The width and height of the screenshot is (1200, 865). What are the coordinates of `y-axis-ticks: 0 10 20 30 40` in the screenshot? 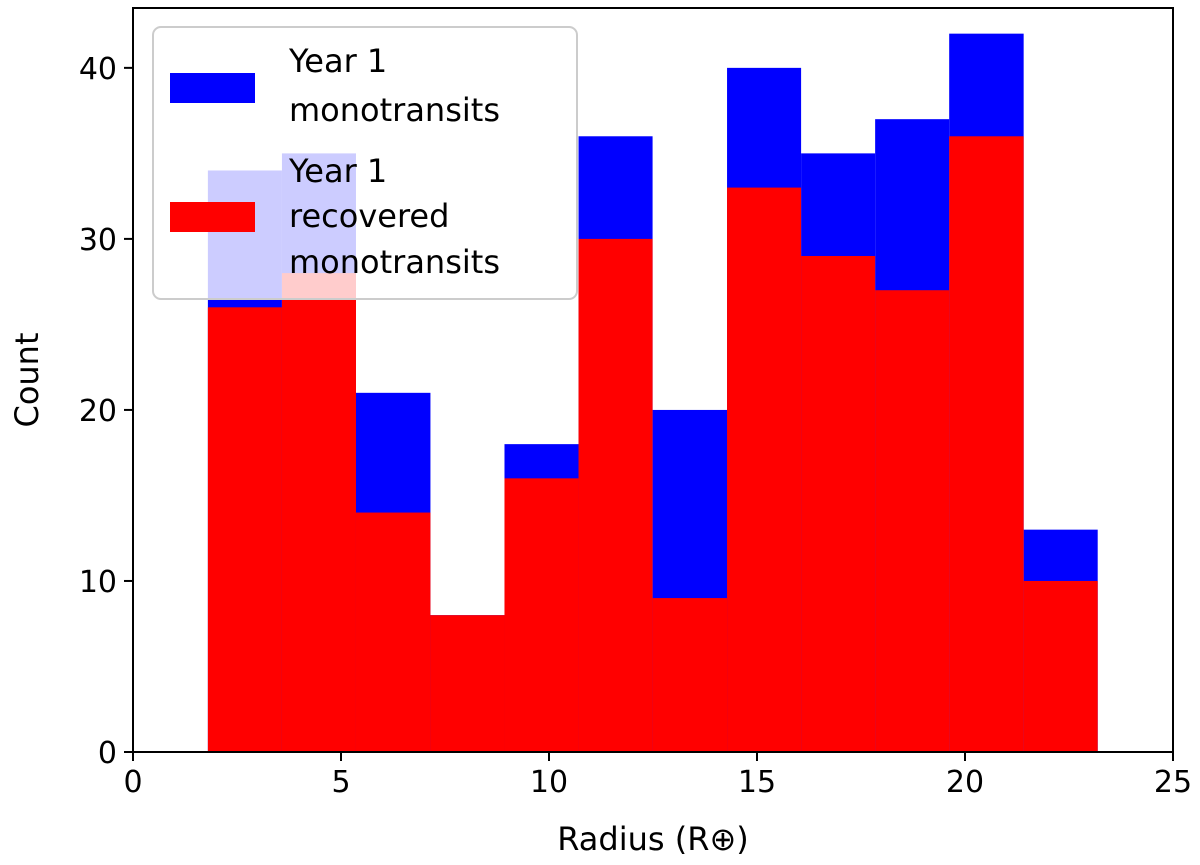 It's located at (106, 411).